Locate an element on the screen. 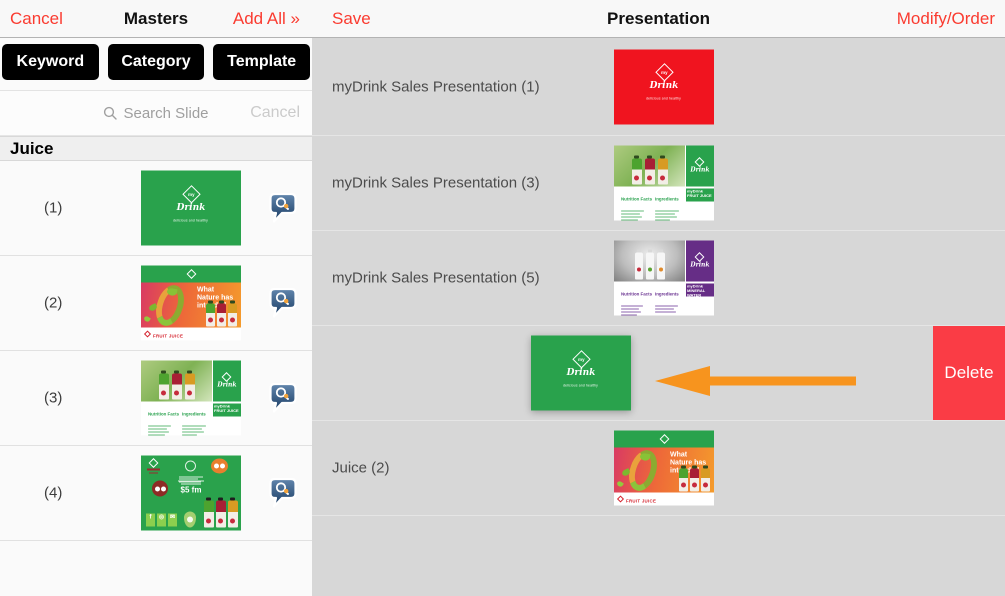 The width and height of the screenshot is (1005, 596). slide-thumbnail-infographic: $5 fm f ◎ ✉ is located at coordinates (191, 493).